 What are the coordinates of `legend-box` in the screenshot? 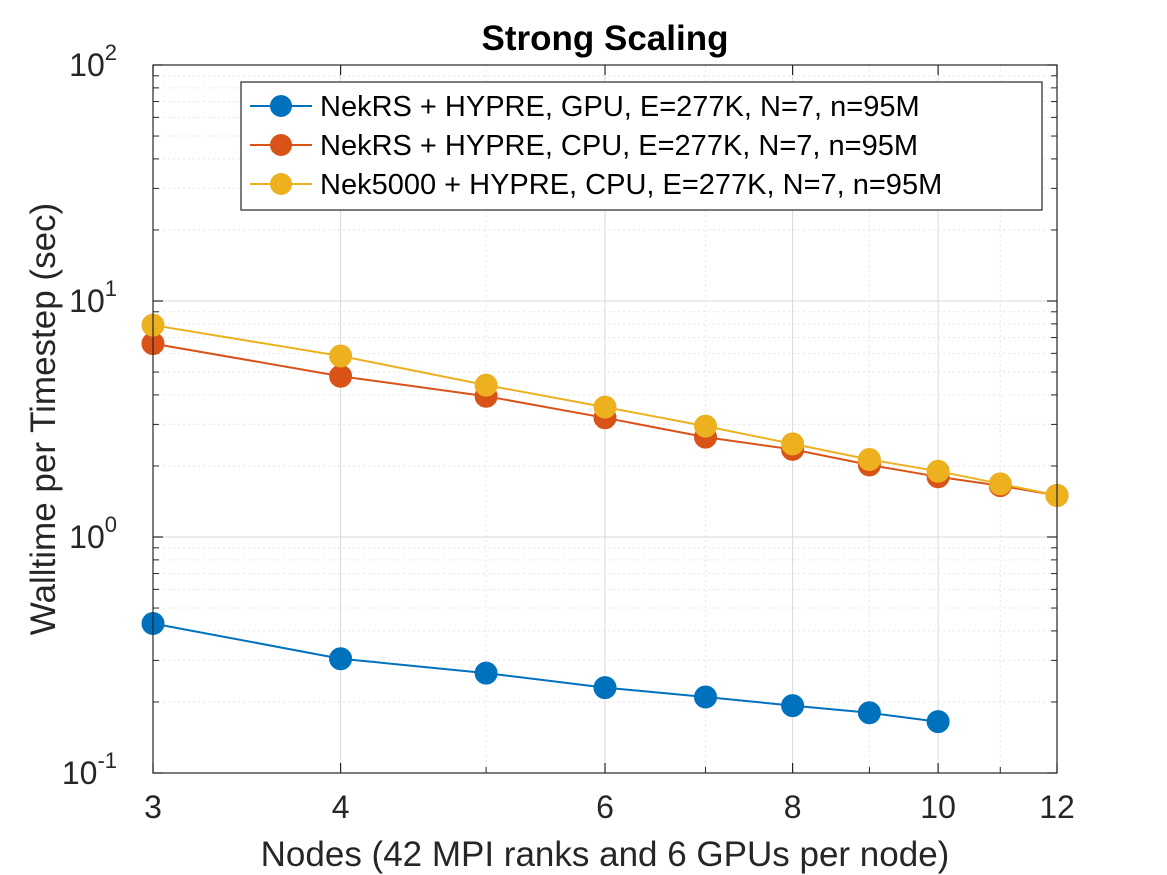 It's located at (641, 146).